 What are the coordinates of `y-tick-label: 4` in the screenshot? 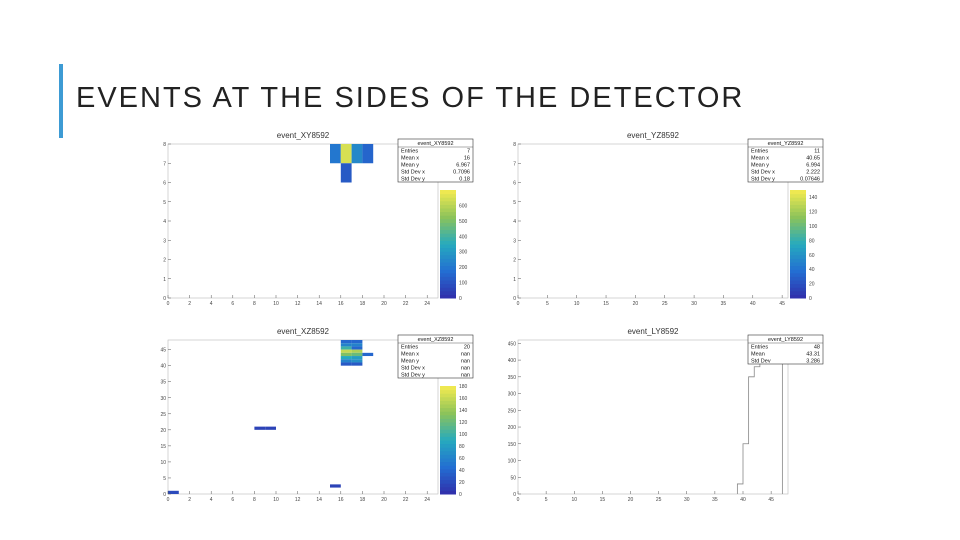 It's located at (514, 222).